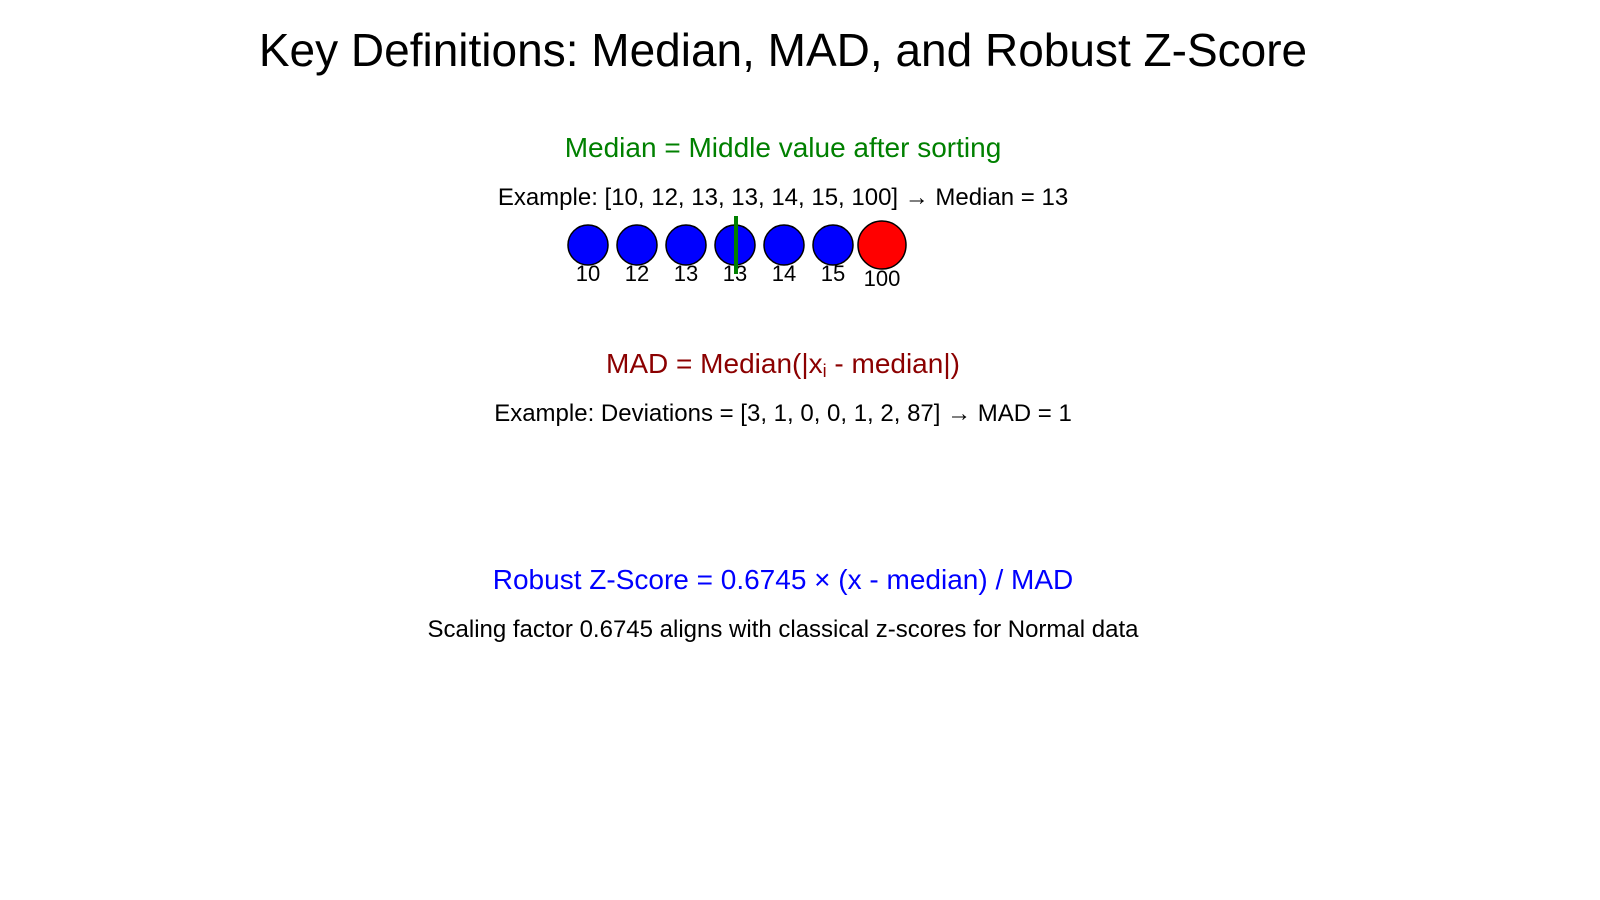 The height and width of the screenshot is (900, 1600). Describe the element at coordinates (637, 273) in the screenshot. I see `data-point-label: 12` at that location.